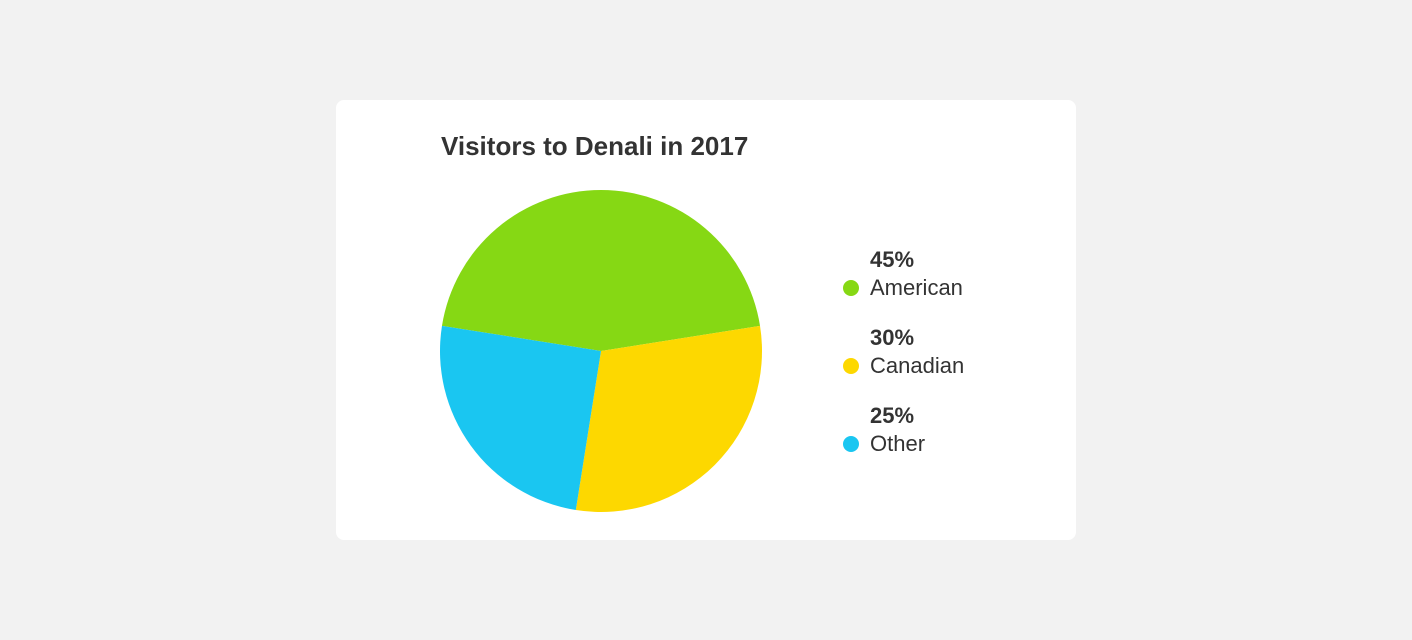 The image size is (1412, 640). I want to click on pie-slice-american, so click(601, 270).